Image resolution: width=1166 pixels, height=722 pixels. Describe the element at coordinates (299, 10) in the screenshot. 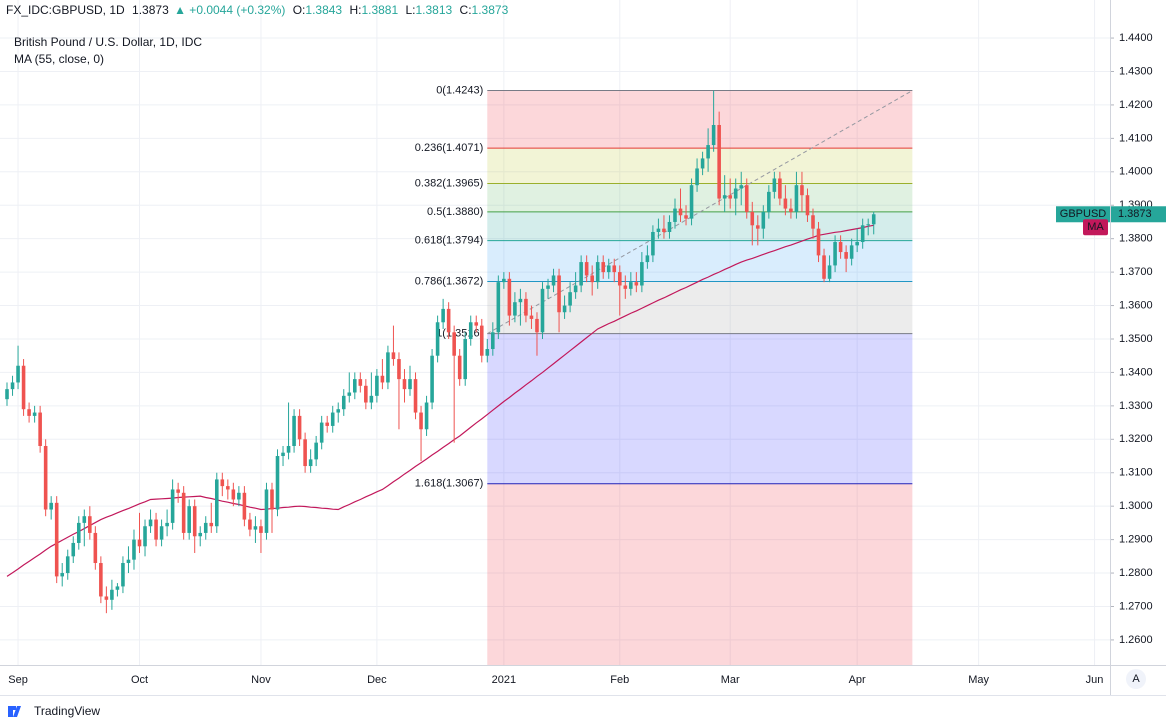

I see `ohlc-label: O:` at that location.